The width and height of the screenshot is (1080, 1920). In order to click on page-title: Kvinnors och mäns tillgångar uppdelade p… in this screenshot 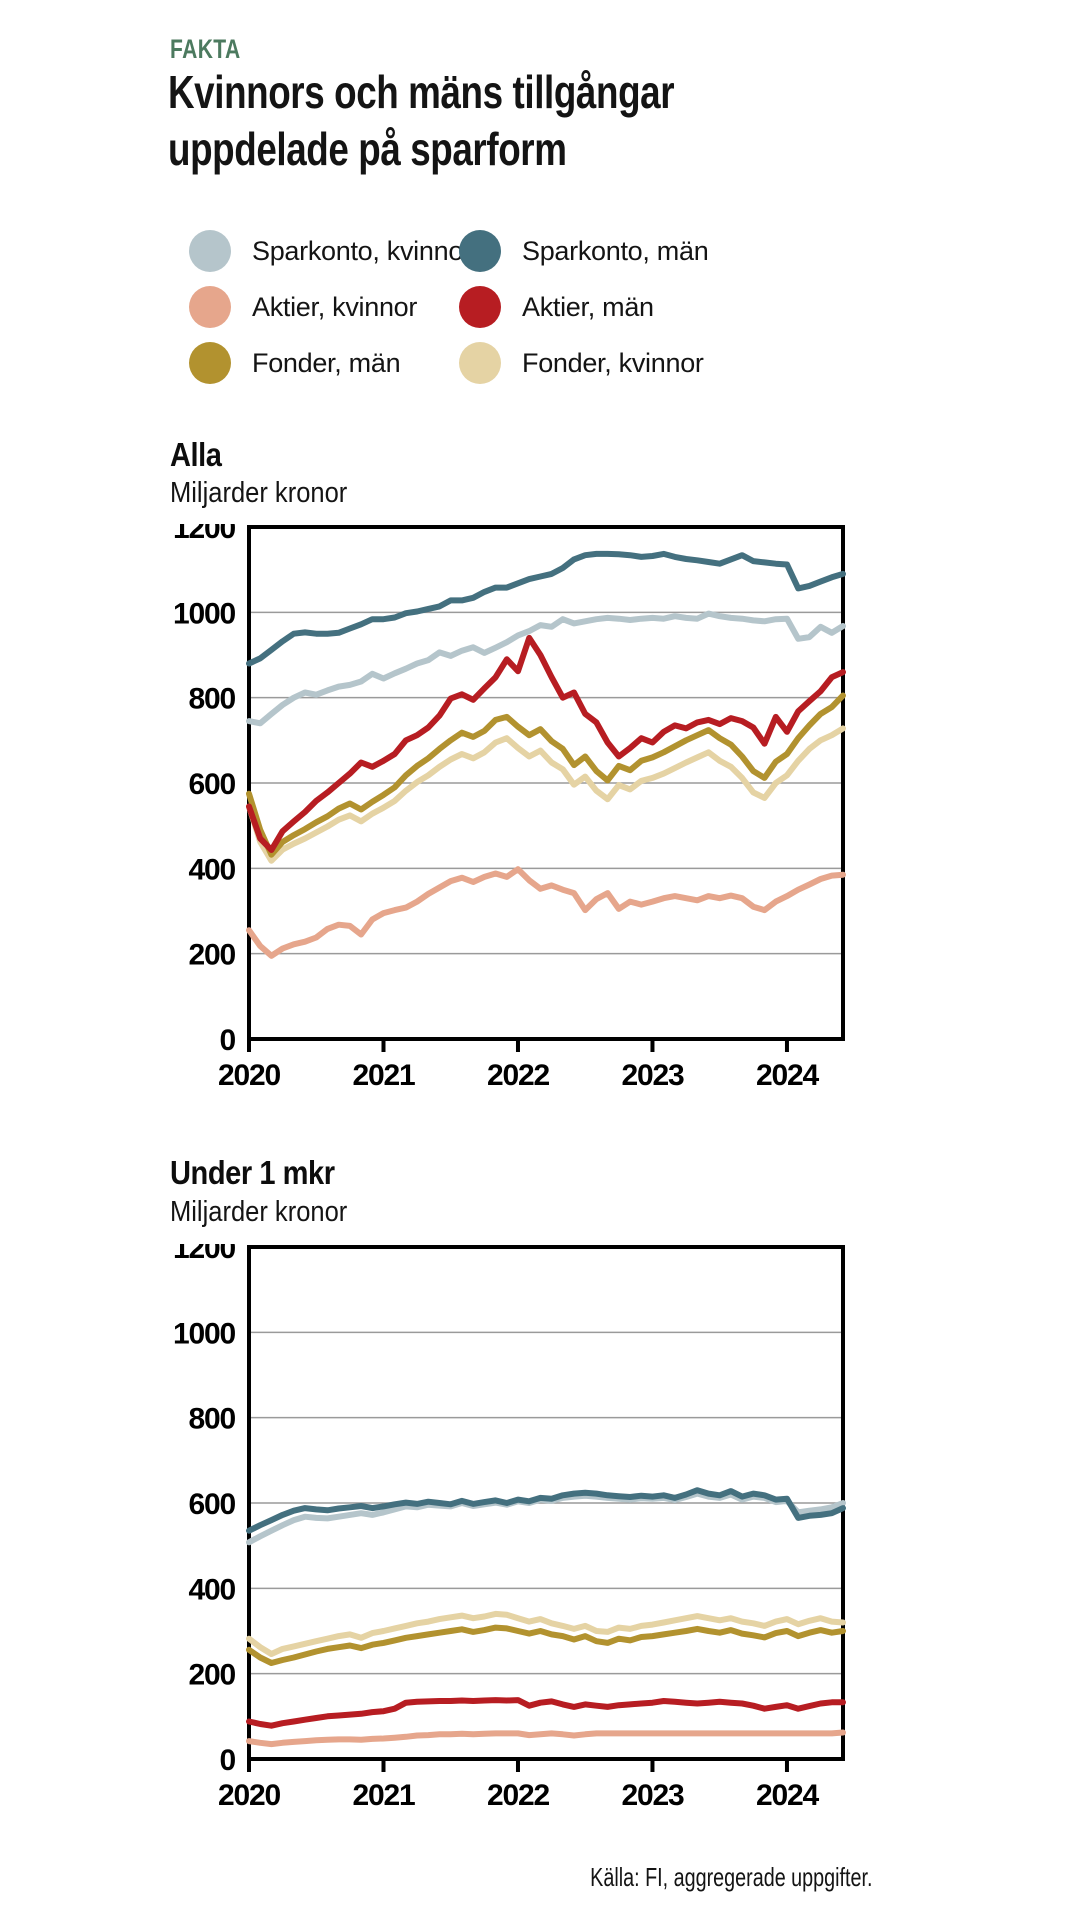, I will do `click(421, 121)`.